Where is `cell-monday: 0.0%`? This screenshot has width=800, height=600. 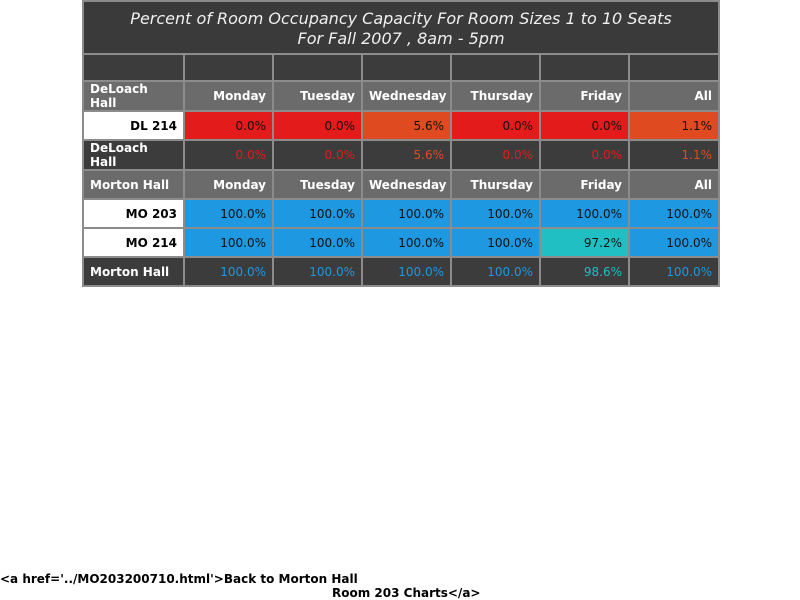
cell-monday: 0.0% is located at coordinates (228, 125).